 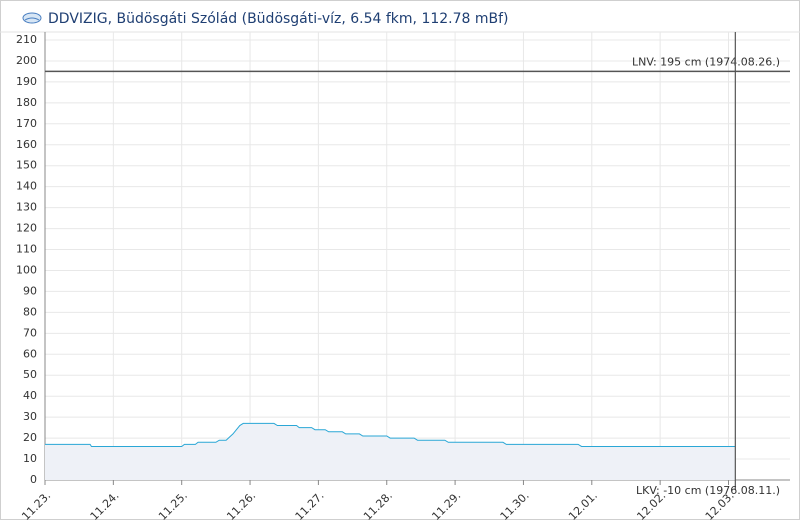 I want to click on y-tick-label: 50, so click(x=30, y=374).